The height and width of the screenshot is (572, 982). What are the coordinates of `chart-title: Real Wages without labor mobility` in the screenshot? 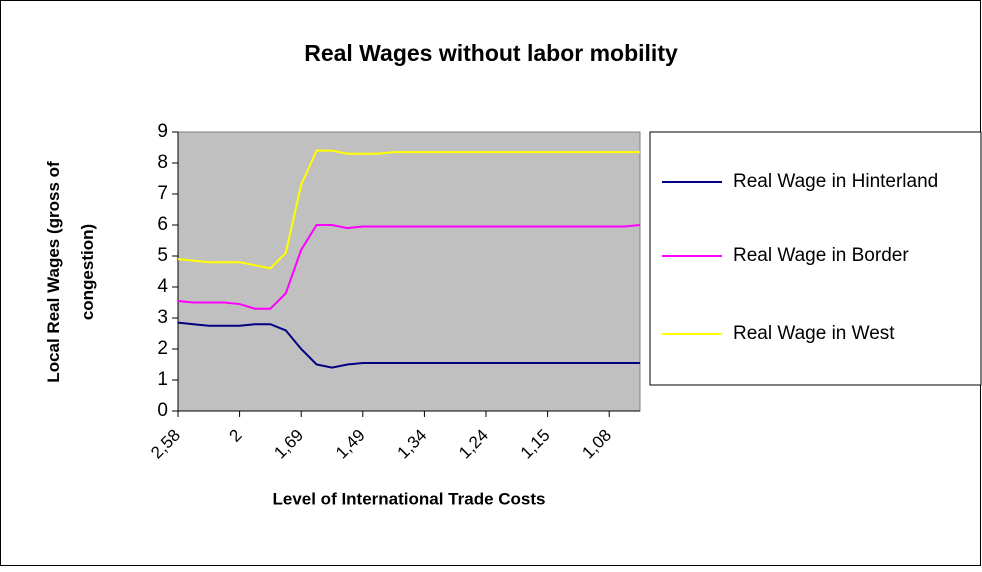 It's located at (491, 53).